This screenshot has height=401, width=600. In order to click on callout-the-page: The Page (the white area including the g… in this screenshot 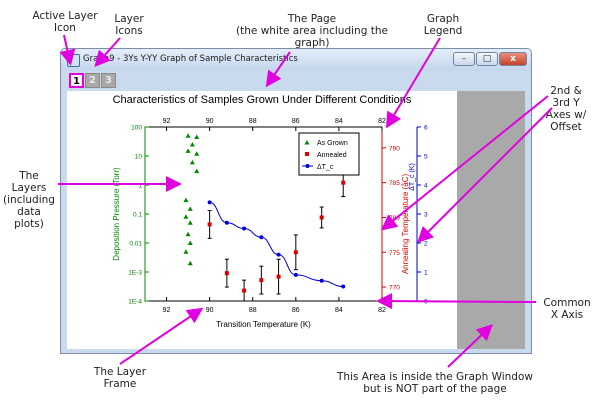, I will do `click(312, 31)`.